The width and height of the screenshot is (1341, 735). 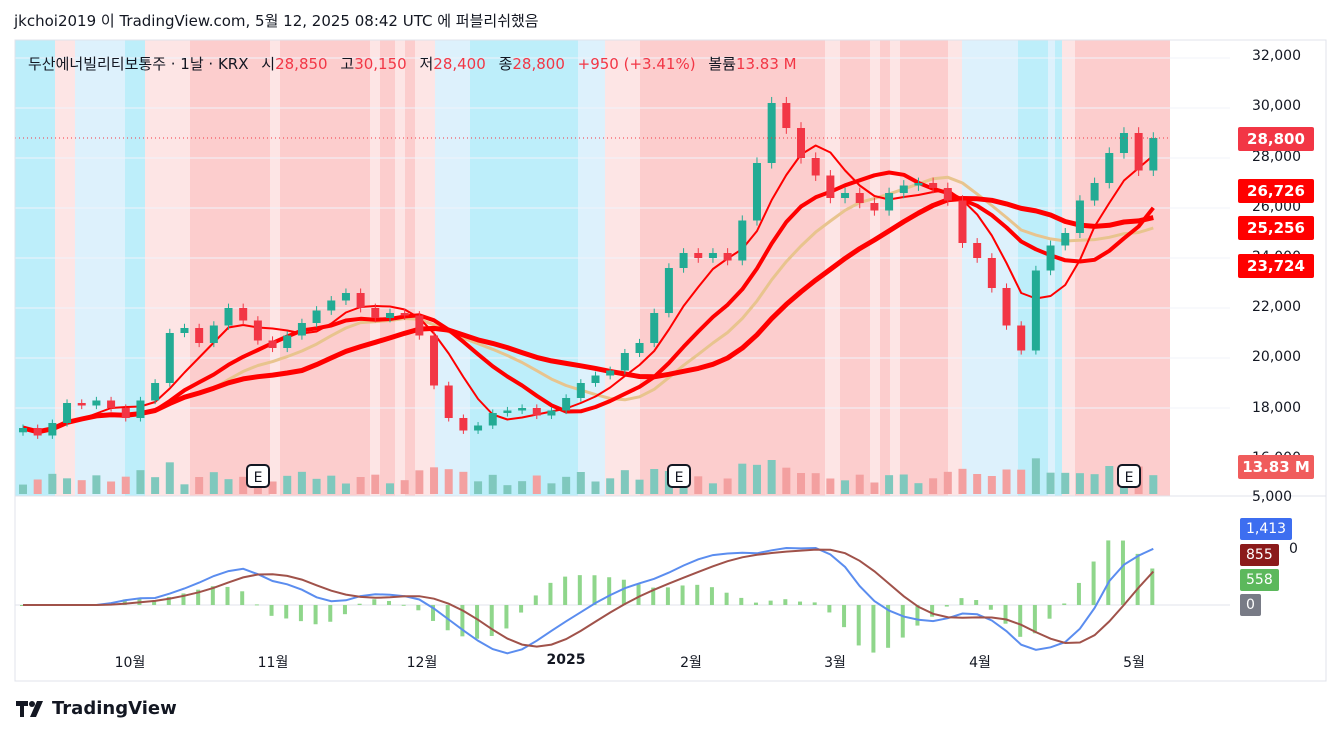 What do you see at coordinates (1276, 467) in the screenshot?
I see `volume-badge: 13.83 M` at bounding box center [1276, 467].